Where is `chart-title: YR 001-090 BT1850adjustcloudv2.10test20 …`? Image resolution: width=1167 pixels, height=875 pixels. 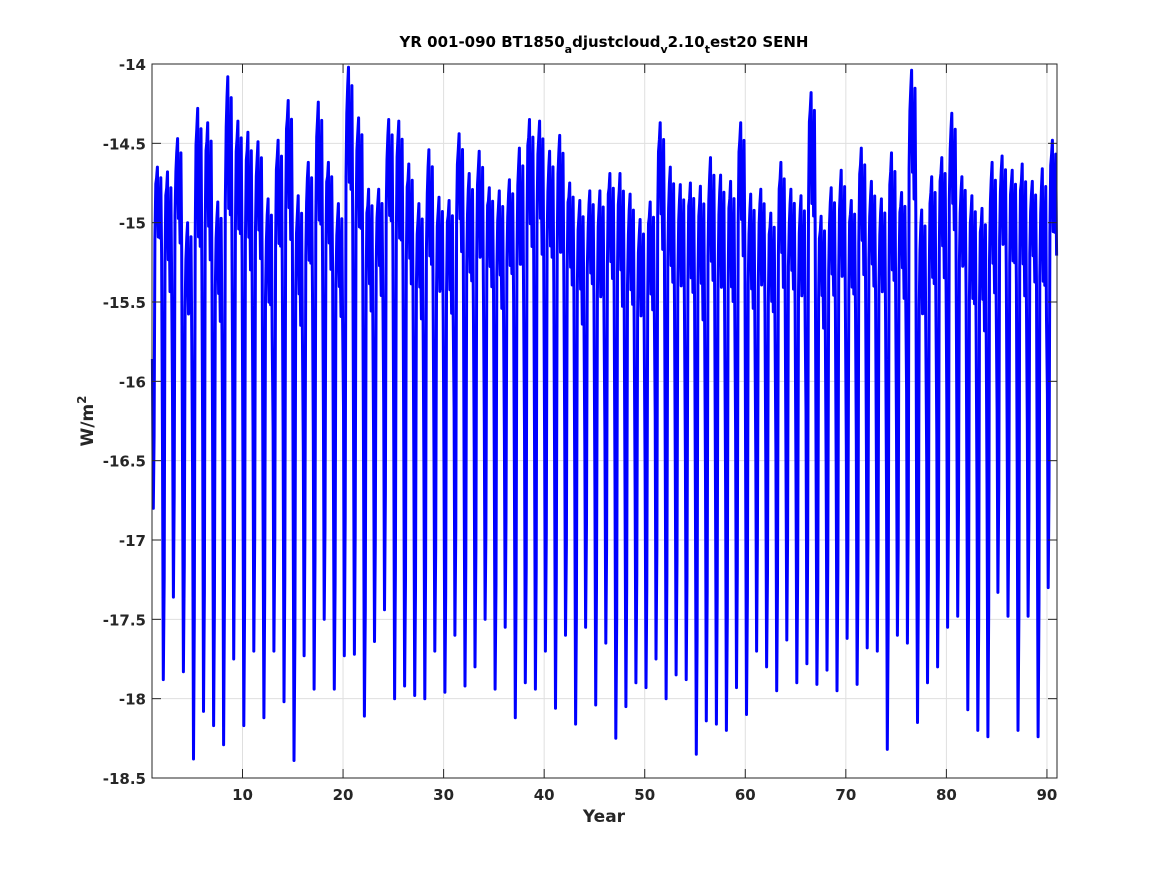 chart-title: YR 001-090 BT1850adjustcloudv2.10test20 … is located at coordinates (604, 44).